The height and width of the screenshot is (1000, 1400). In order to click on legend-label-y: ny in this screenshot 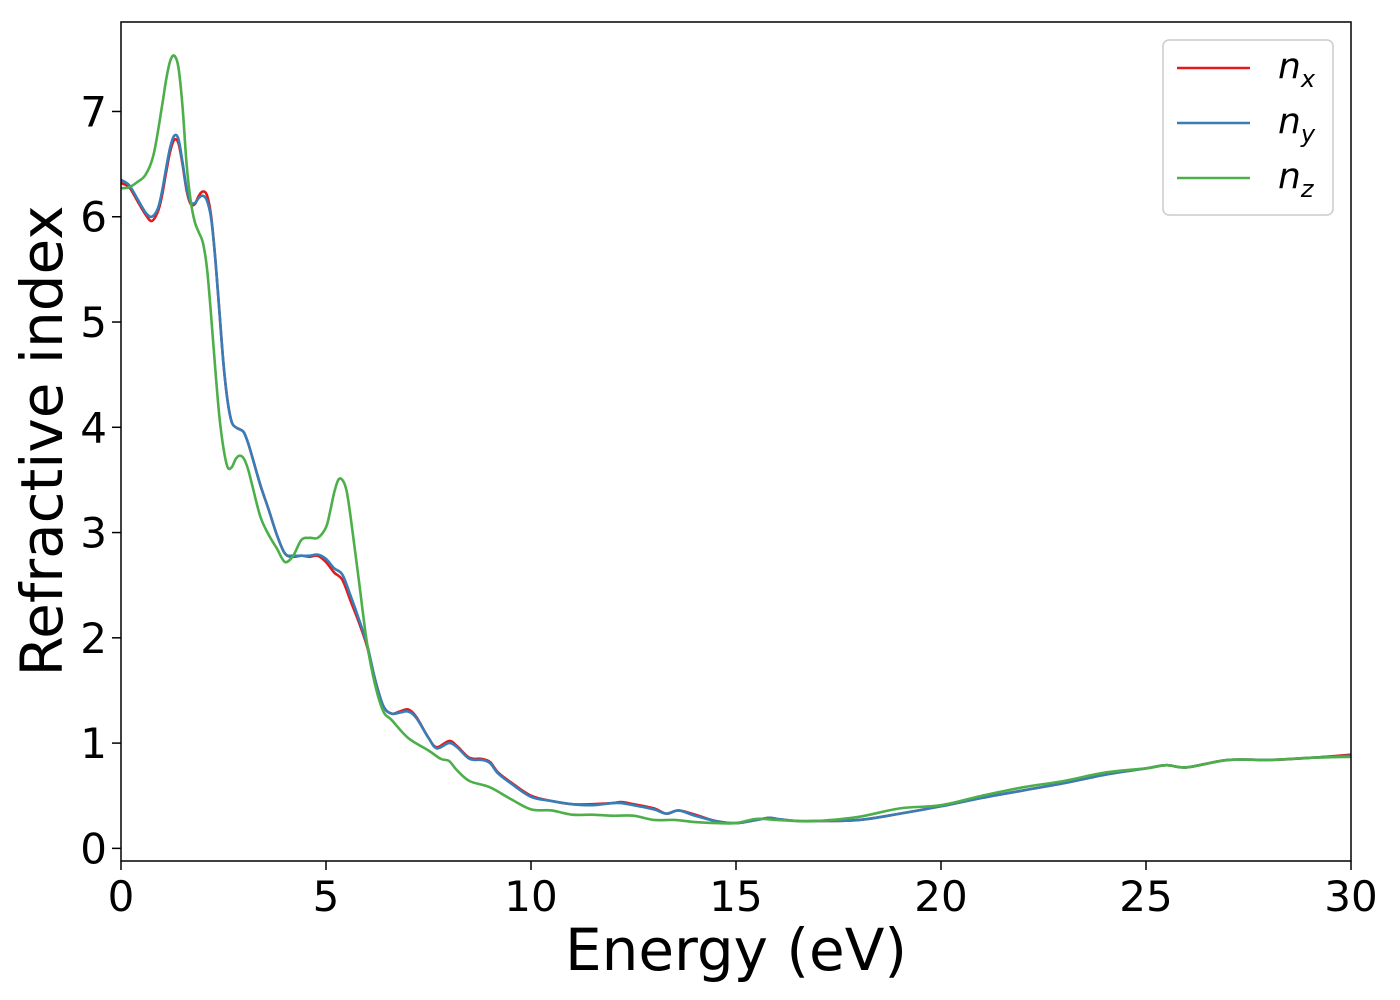, I will do `click(1297, 124)`.